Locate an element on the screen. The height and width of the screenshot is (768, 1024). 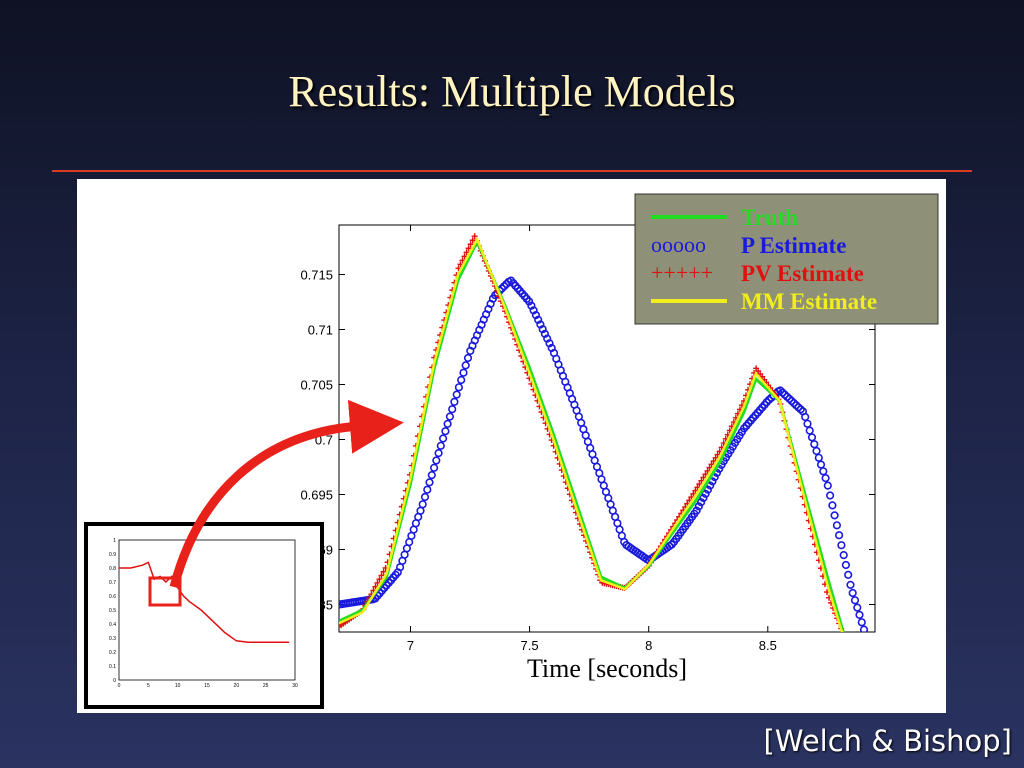
inset-x-tick-label: 30 is located at coordinates (295, 686).